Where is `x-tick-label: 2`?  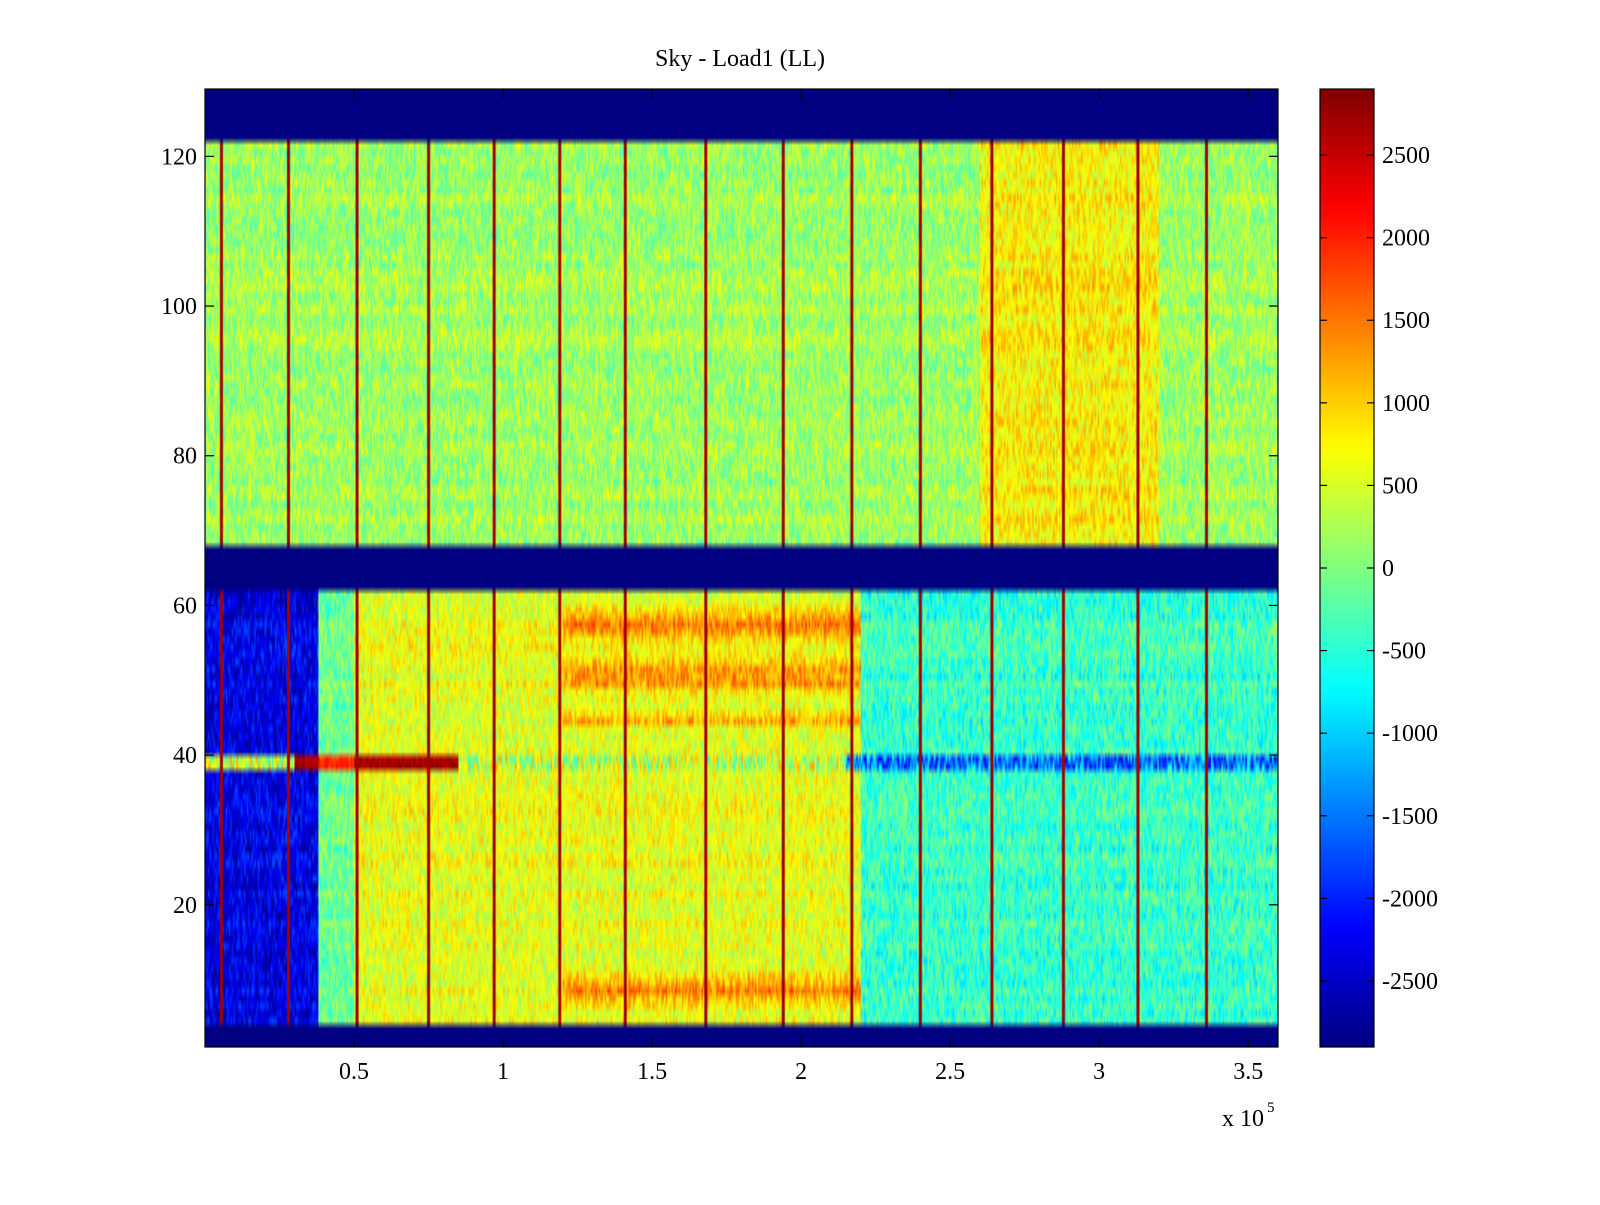 x-tick-label: 2 is located at coordinates (801, 1072).